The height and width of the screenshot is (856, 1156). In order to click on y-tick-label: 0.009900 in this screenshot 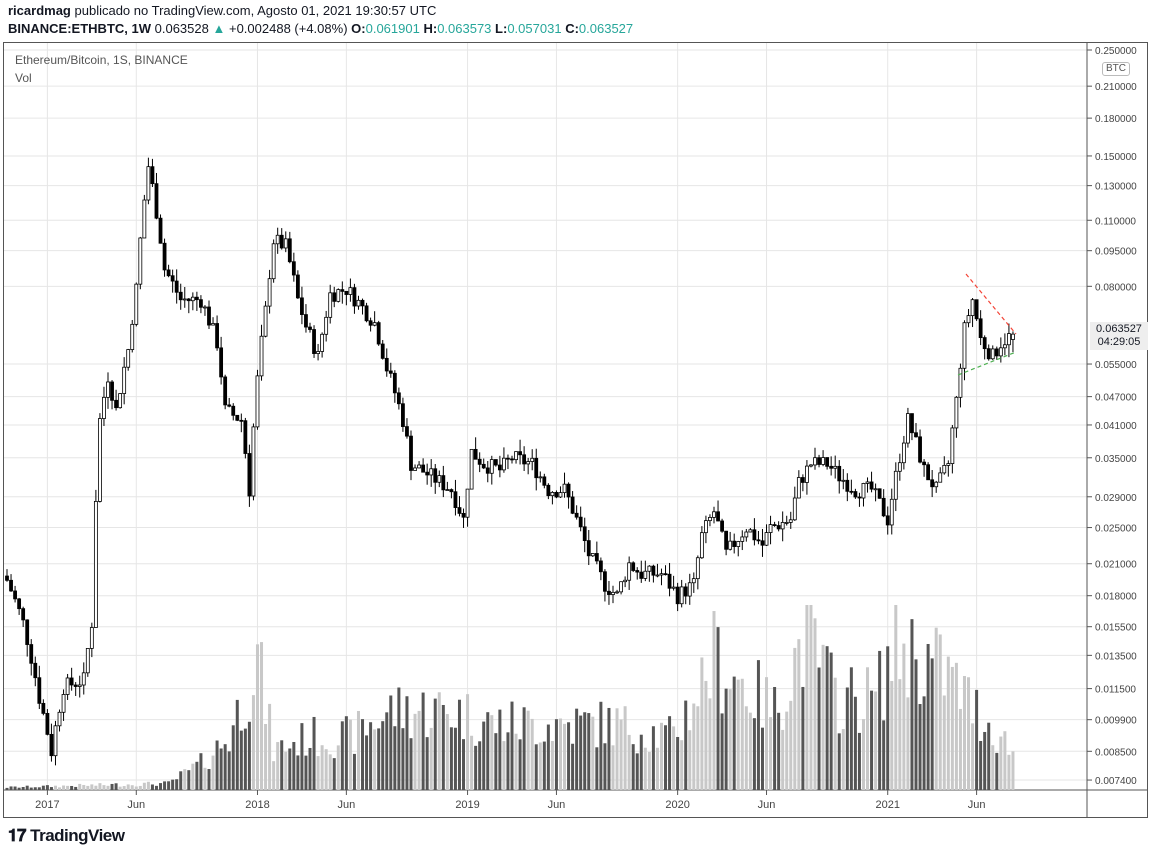, I will do `click(1116, 721)`.